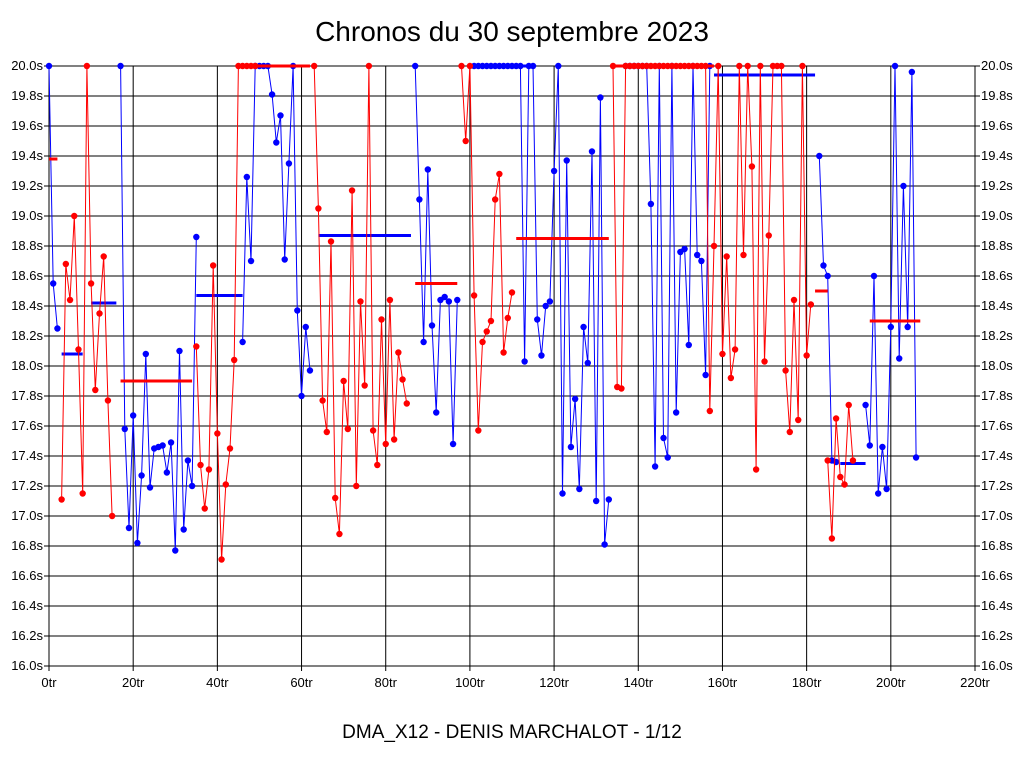  Describe the element at coordinates (512, 31) in the screenshot. I see `chart-title: Chronos du 30 septembre 2023` at that location.